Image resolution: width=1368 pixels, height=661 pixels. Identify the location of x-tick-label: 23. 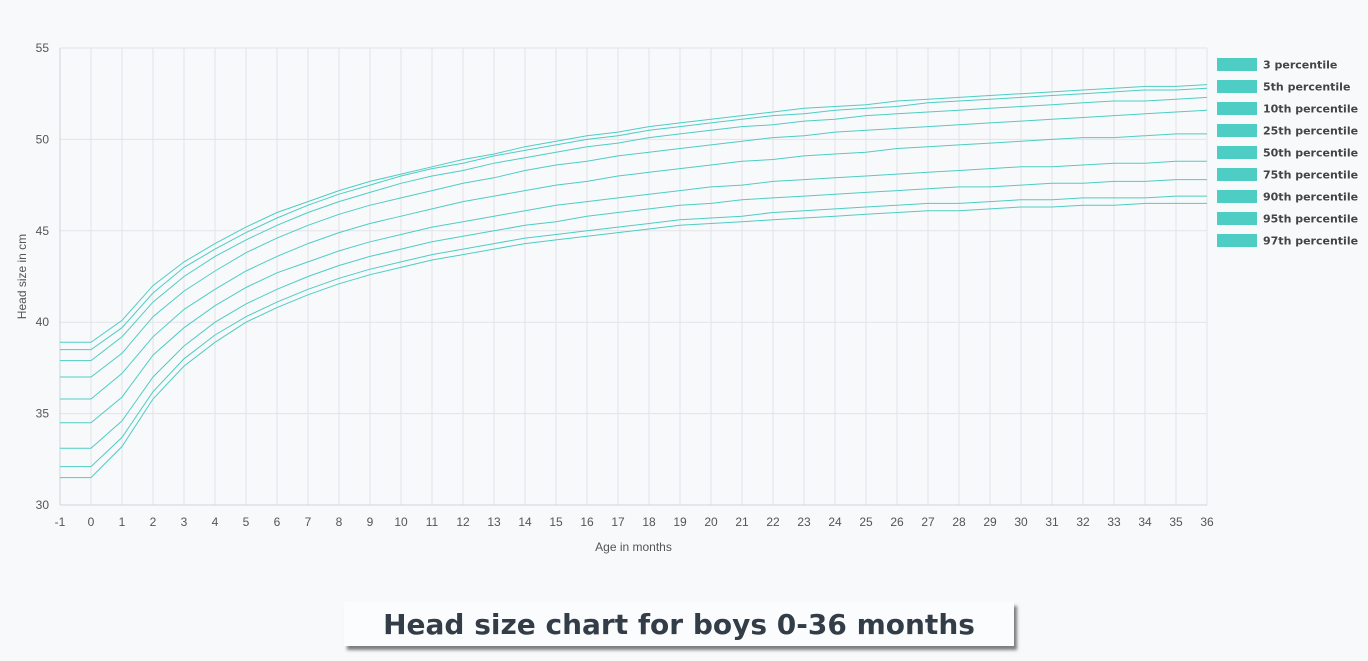
(804, 522).